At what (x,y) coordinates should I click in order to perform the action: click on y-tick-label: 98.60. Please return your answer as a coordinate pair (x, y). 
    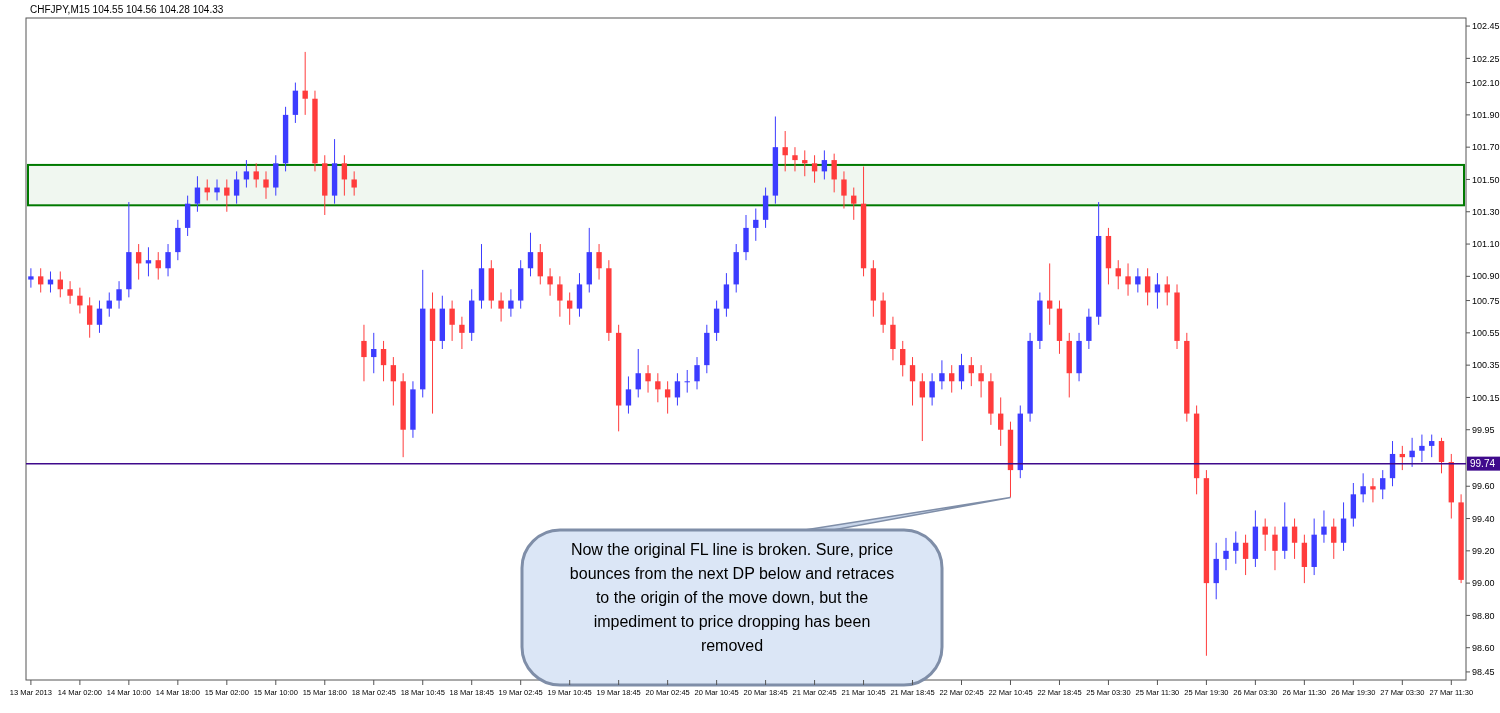
    Looking at the image, I should click on (1483, 647).